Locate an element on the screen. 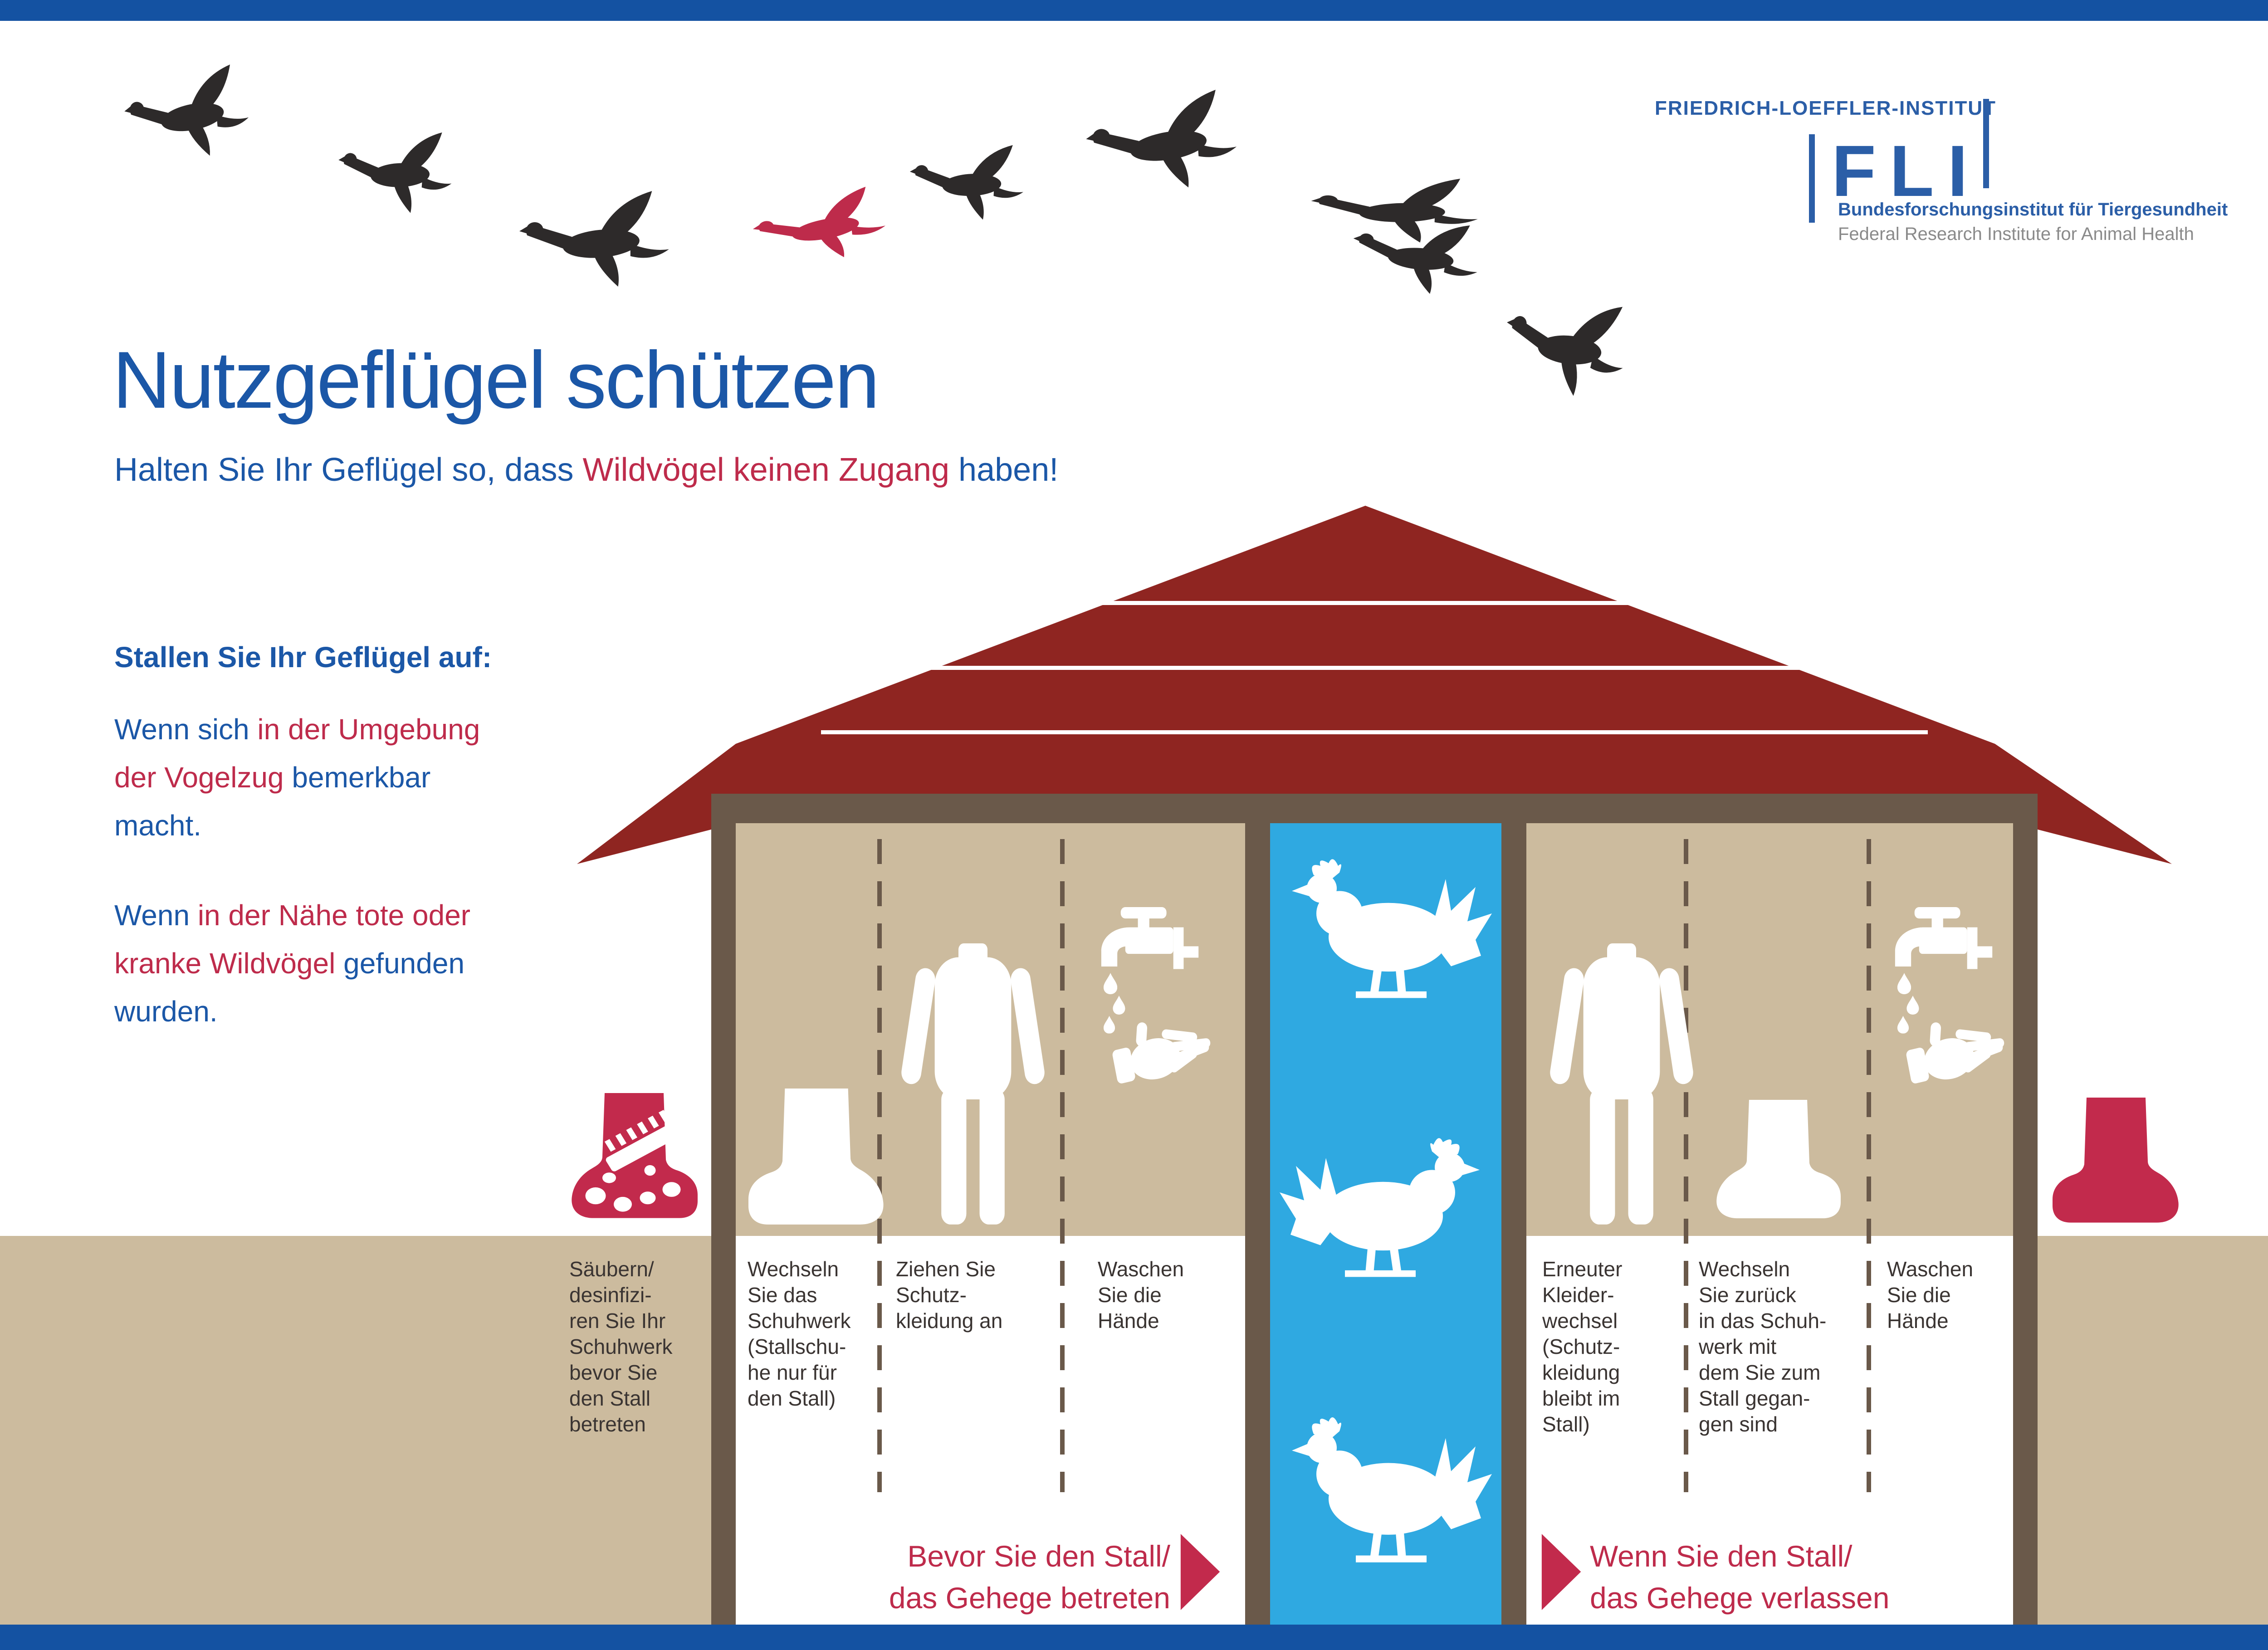  top-brand-bar is located at coordinates (1134, 11).